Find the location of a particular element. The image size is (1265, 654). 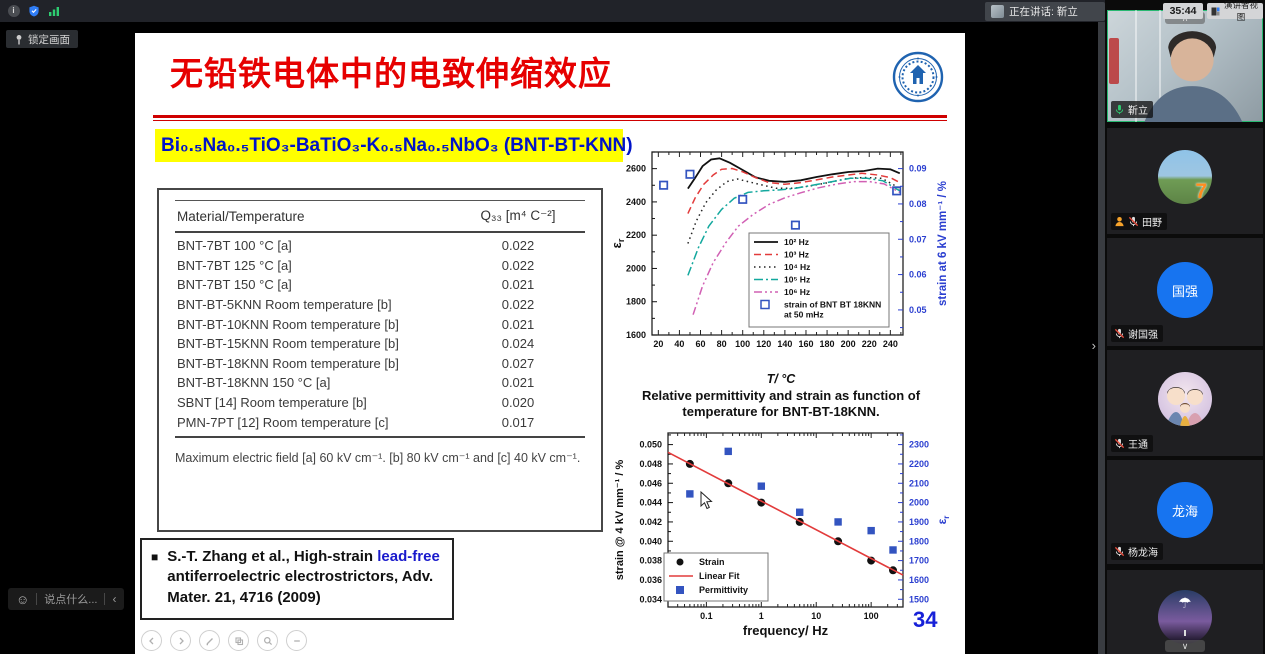

table-header: Material/Temperature Q₃₃ [m⁴ C⁻²] is located at coordinates (380, 216).